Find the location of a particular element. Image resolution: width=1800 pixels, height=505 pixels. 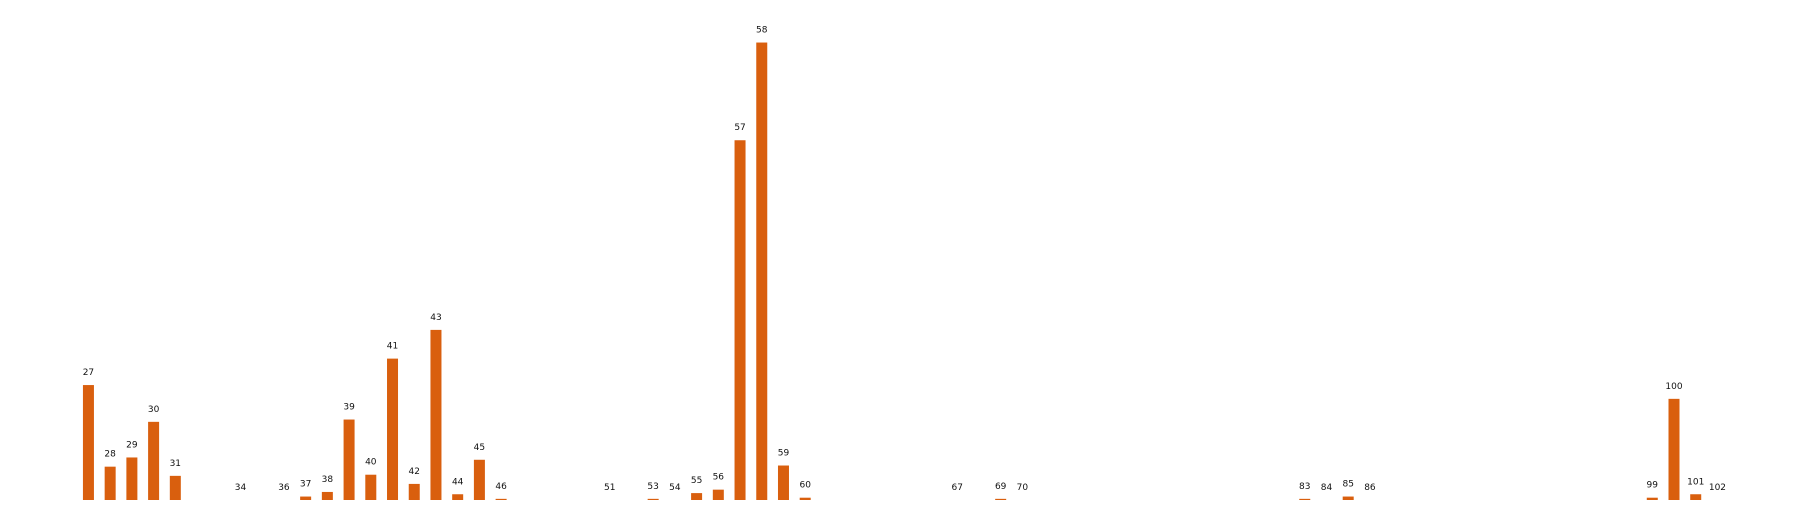

bar-label-86: 86 is located at coordinates (1370, 488).